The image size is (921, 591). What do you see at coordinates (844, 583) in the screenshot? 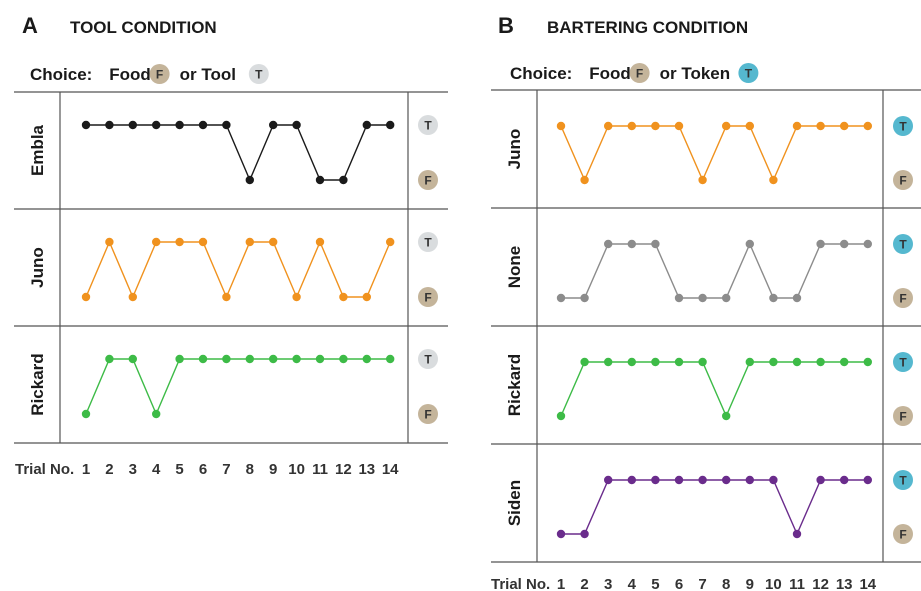
I see `x-tick-label: 13` at bounding box center [844, 583].